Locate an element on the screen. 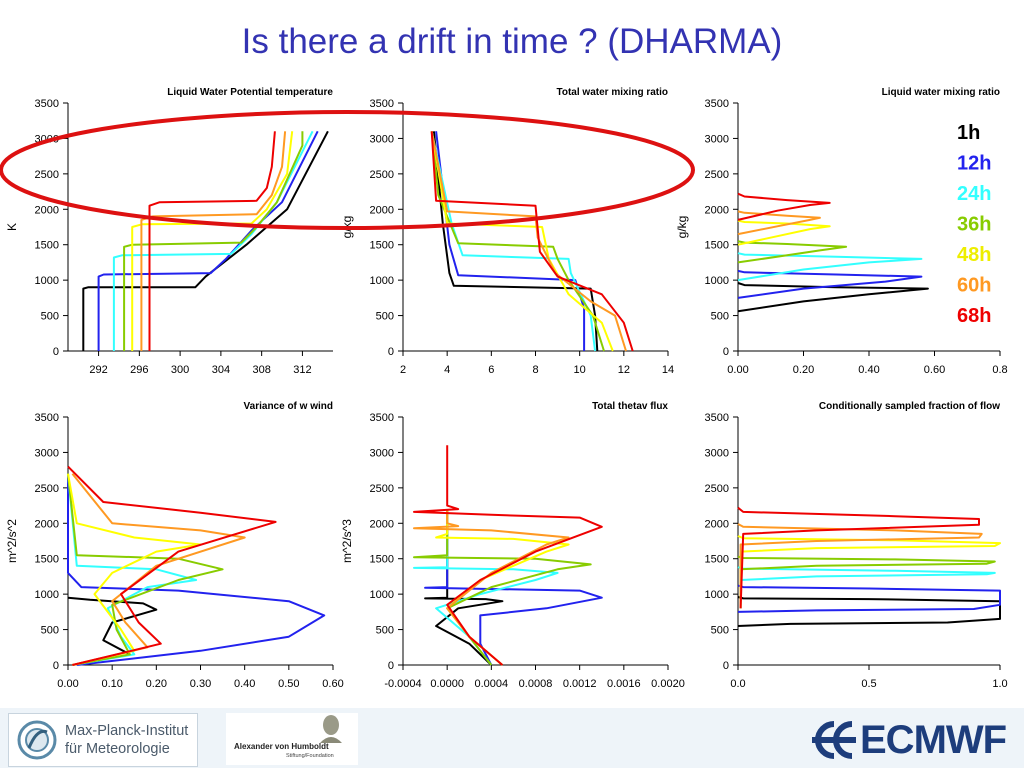  x-tick-label: 6 is located at coordinates (491, 370).